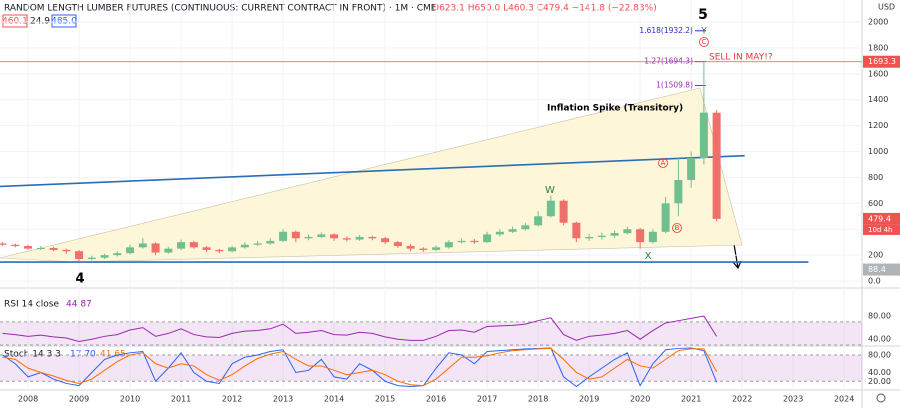  Describe the element at coordinates (130, 399) in the screenshot. I see `x-tick-label: 2010` at that location.